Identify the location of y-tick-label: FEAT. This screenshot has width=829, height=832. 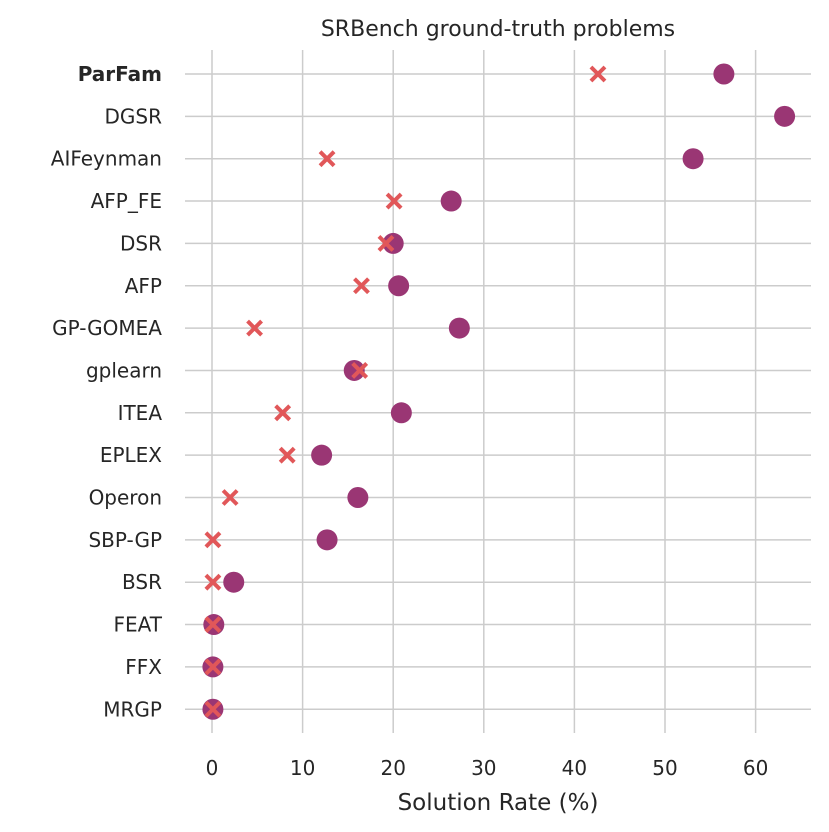
(138, 625).